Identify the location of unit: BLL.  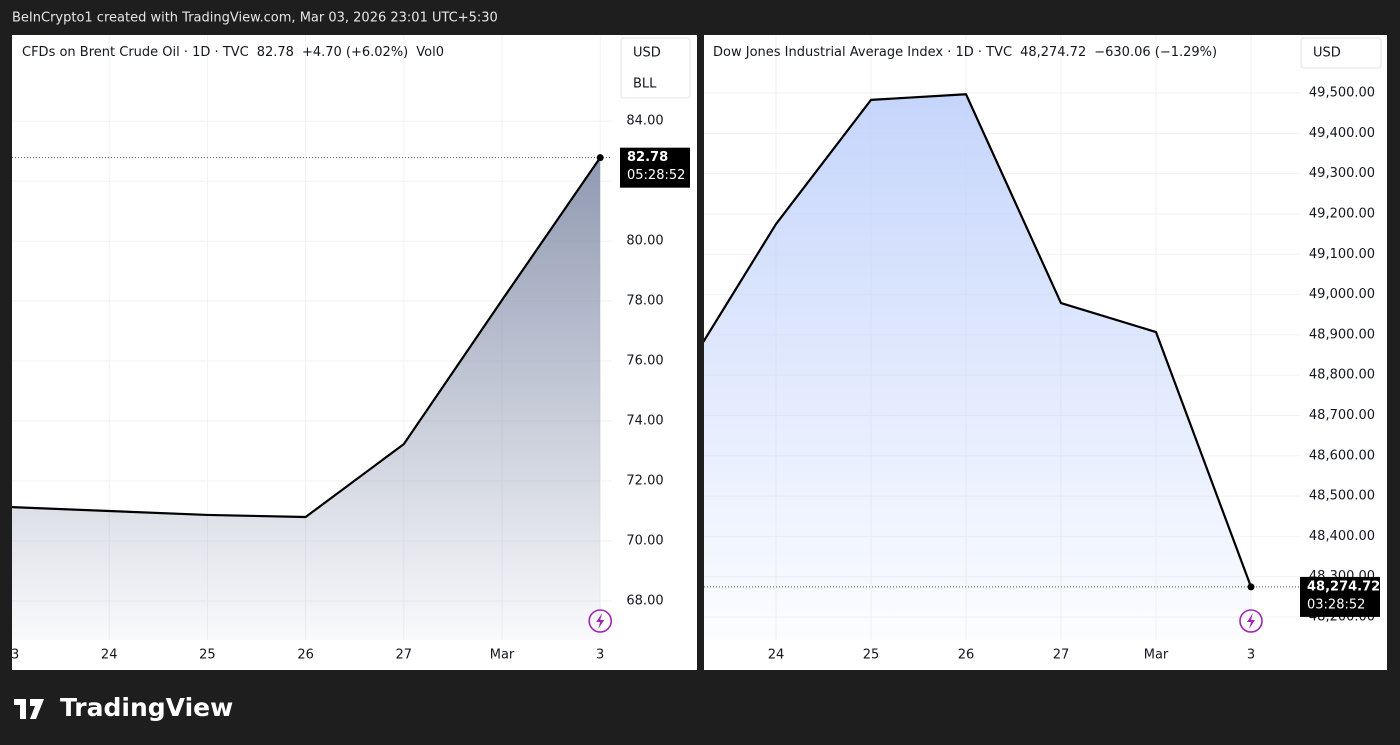
(645, 84).